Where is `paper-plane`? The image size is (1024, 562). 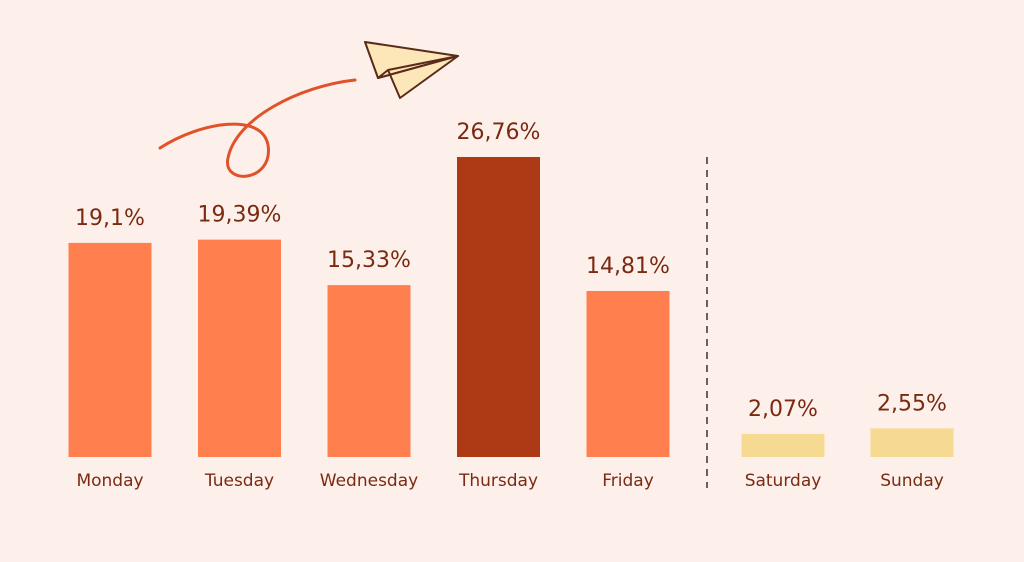 paper-plane is located at coordinates (411, 70).